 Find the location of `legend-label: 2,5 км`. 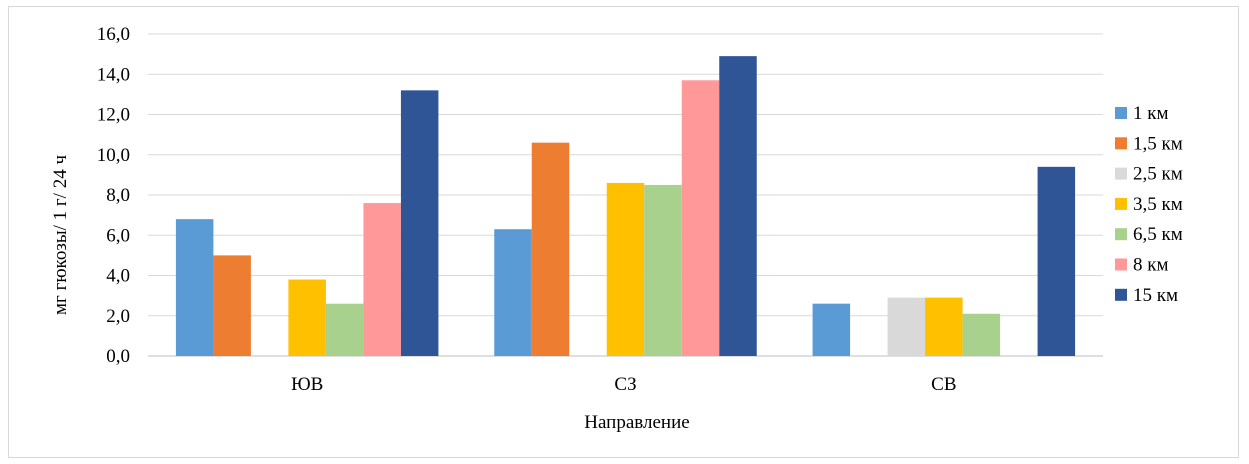

legend-label: 2,5 км is located at coordinates (1158, 174).